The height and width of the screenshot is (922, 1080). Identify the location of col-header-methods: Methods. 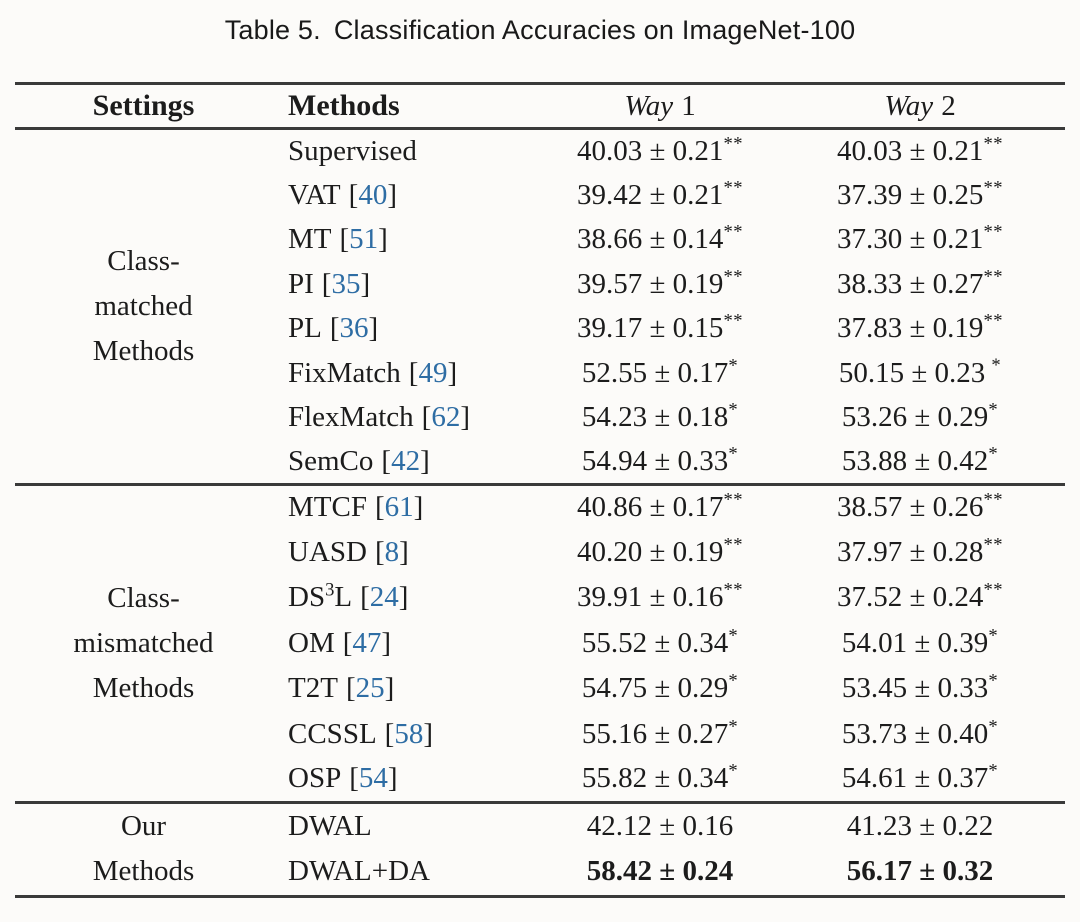
(344, 105).